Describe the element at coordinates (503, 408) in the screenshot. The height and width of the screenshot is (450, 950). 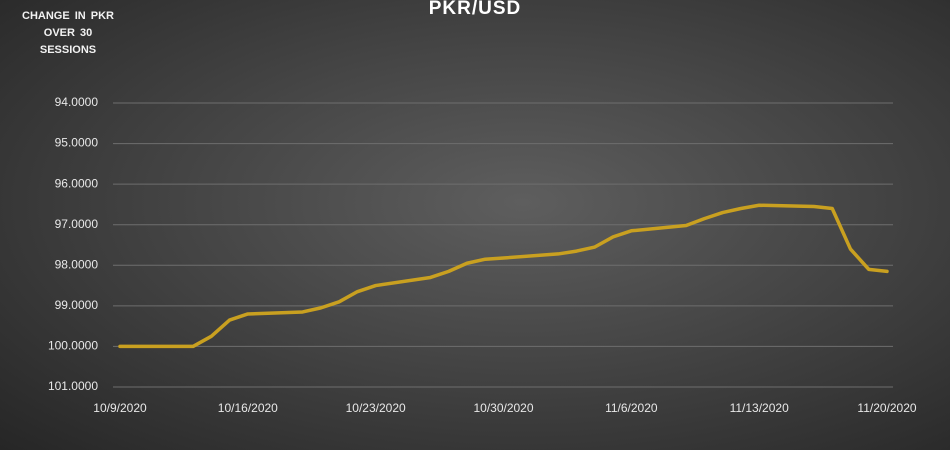
I see `x-tick-label: 10/30/2020` at that location.